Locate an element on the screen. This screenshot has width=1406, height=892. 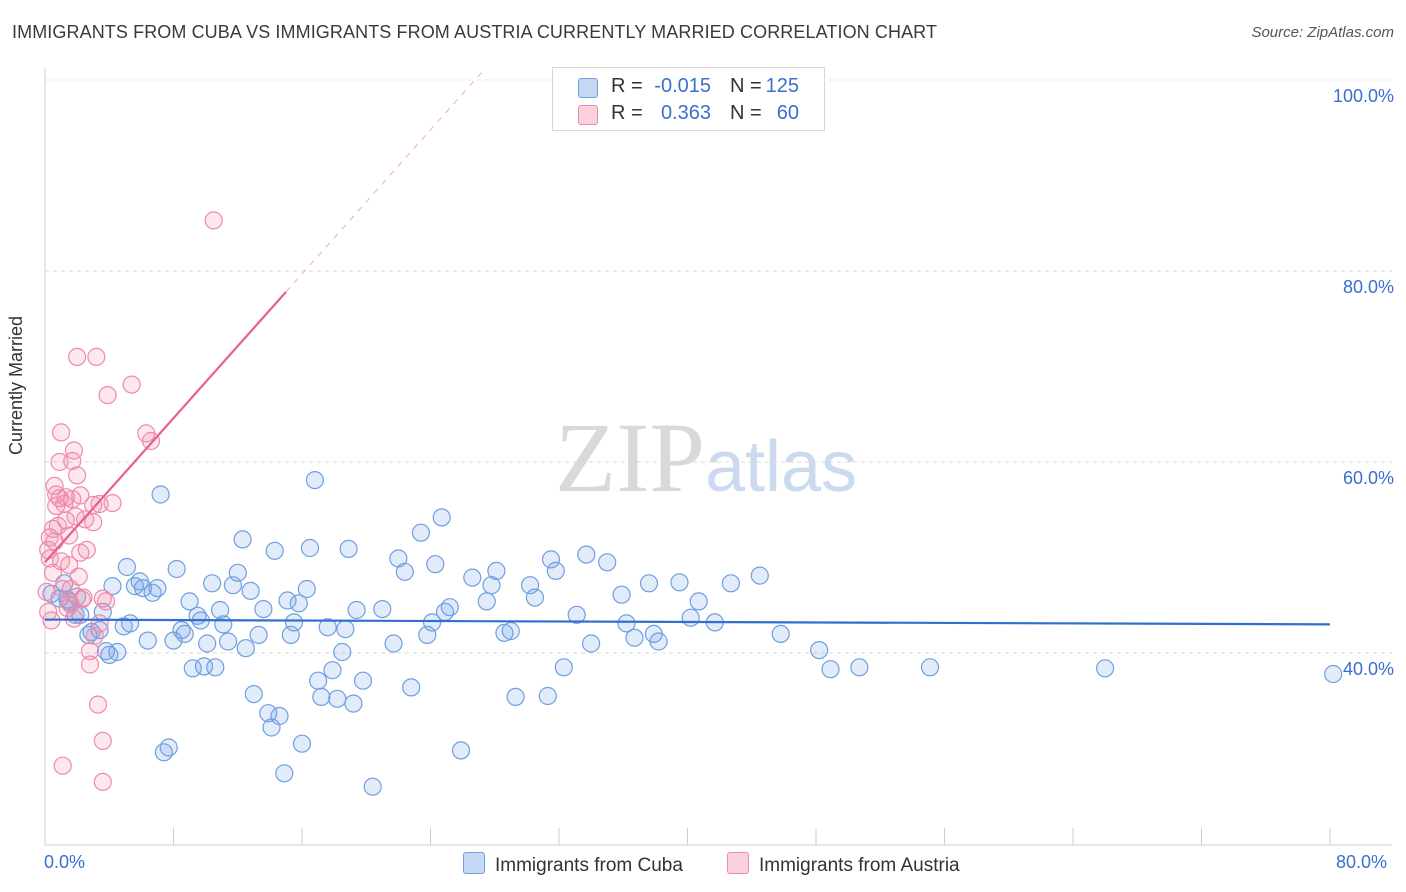
legend-row-cuba: R = -0.015 N = 125 is located at coordinates (688, 87).